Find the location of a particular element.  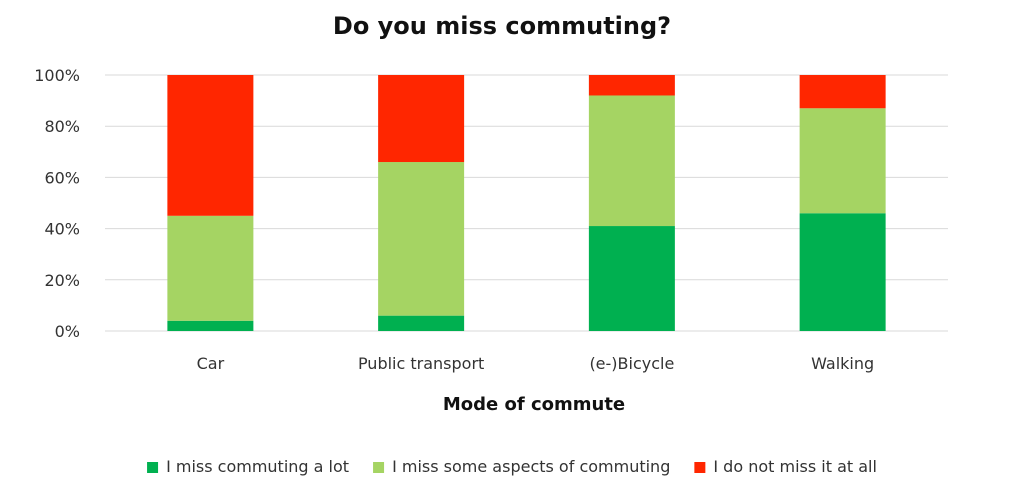

bar-car-i-do-not-miss-it-at-all is located at coordinates (210, 145).